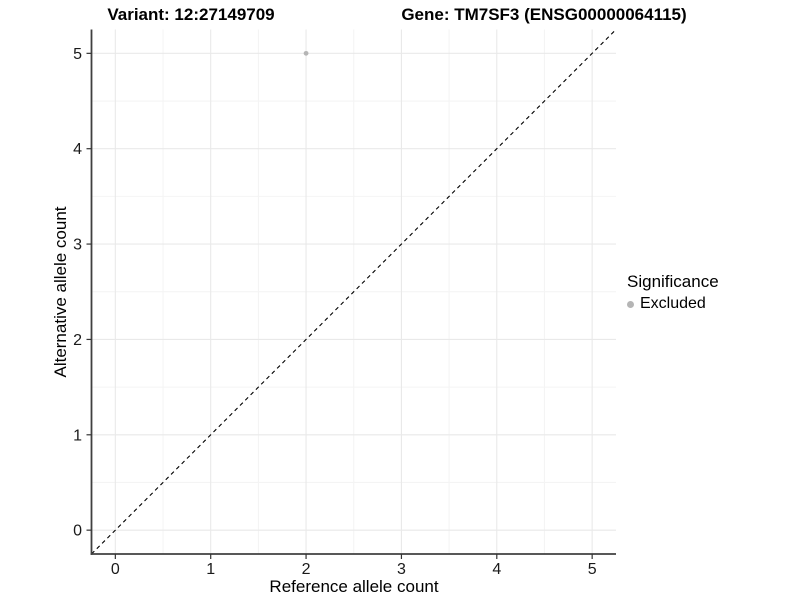 The height and width of the screenshot is (600, 800). What do you see at coordinates (77, 340) in the screenshot?
I see `y-tick-label: 2` at bounding box center [77, 340].